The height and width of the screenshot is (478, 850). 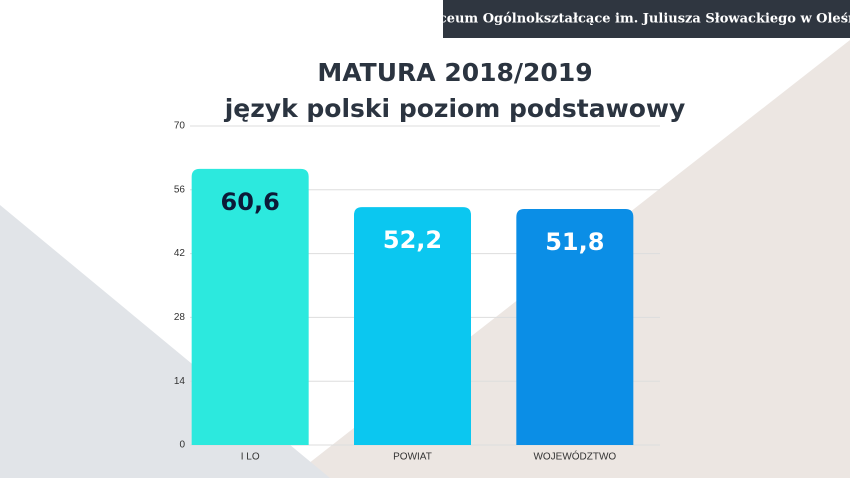 What do you see at coordinates (180, 317) in the screenshot?
I see `y-tick-label: 28` at bounding box center [180, 317].